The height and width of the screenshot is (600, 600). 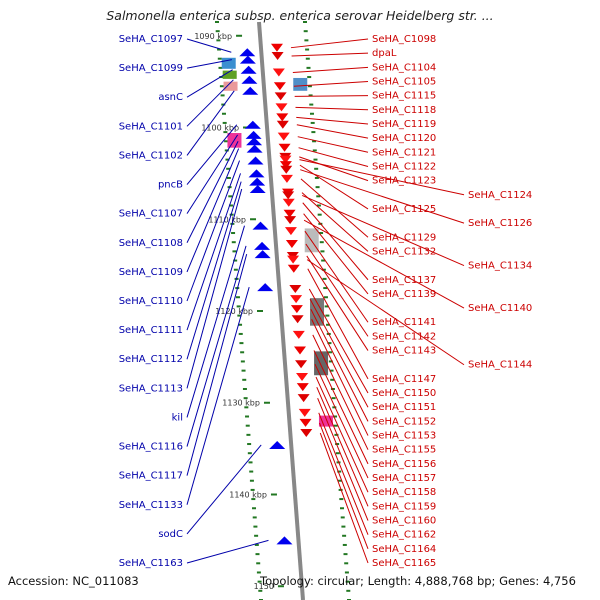 I want to click on genome-backbone, so click(x=281, y=310).